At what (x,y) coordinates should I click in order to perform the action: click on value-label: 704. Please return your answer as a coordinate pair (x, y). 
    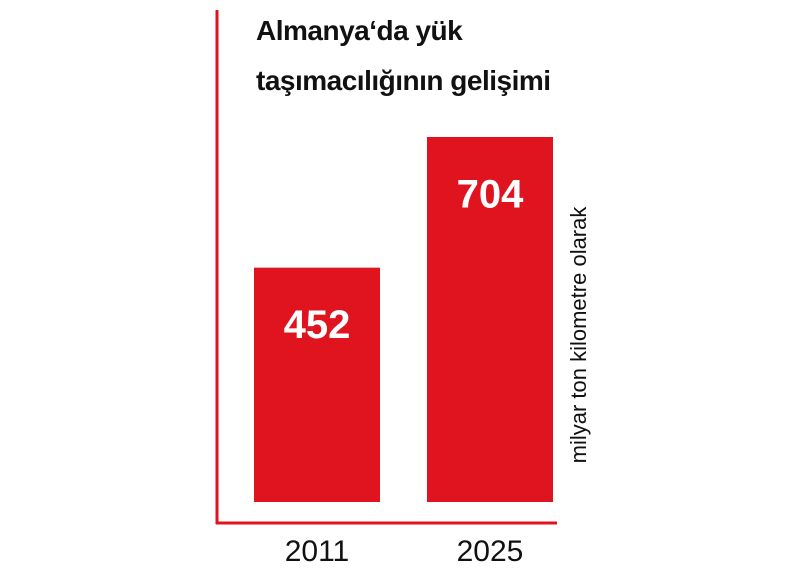
    Looking at the image, I should click on (490, 195).